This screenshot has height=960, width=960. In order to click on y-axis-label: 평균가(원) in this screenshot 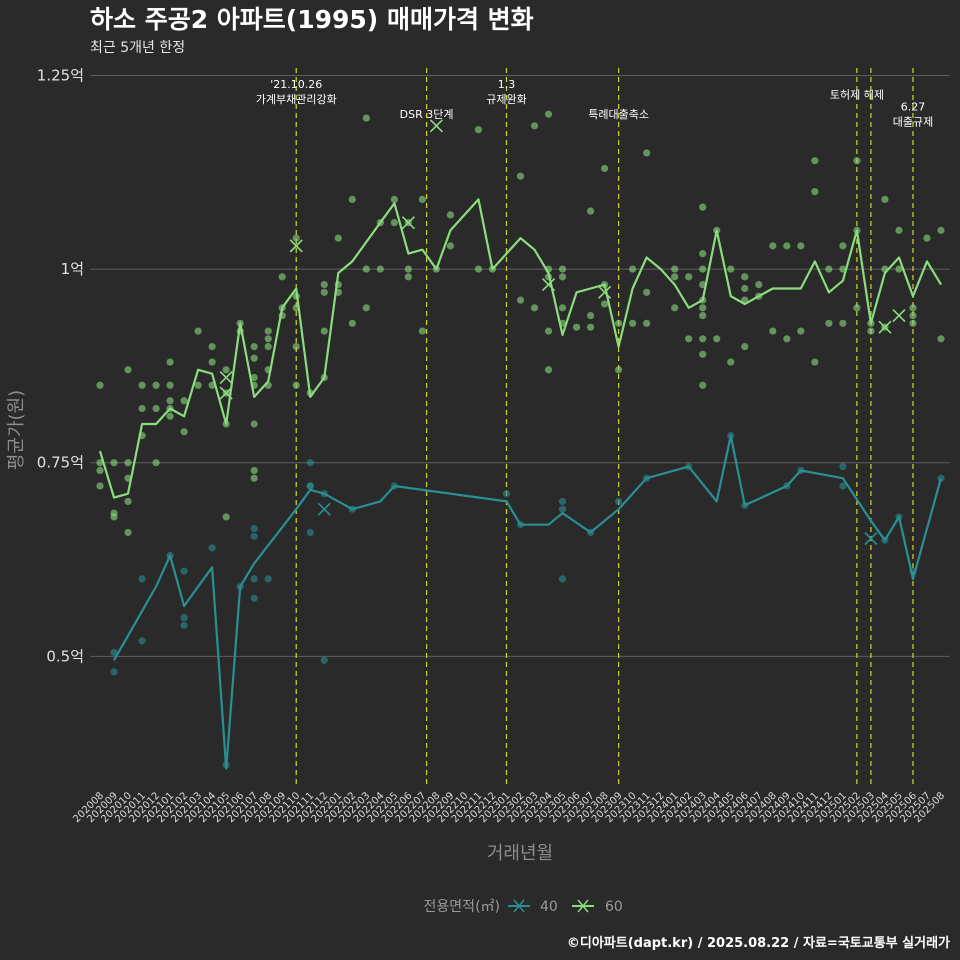, I will do `click(16, 430)`.